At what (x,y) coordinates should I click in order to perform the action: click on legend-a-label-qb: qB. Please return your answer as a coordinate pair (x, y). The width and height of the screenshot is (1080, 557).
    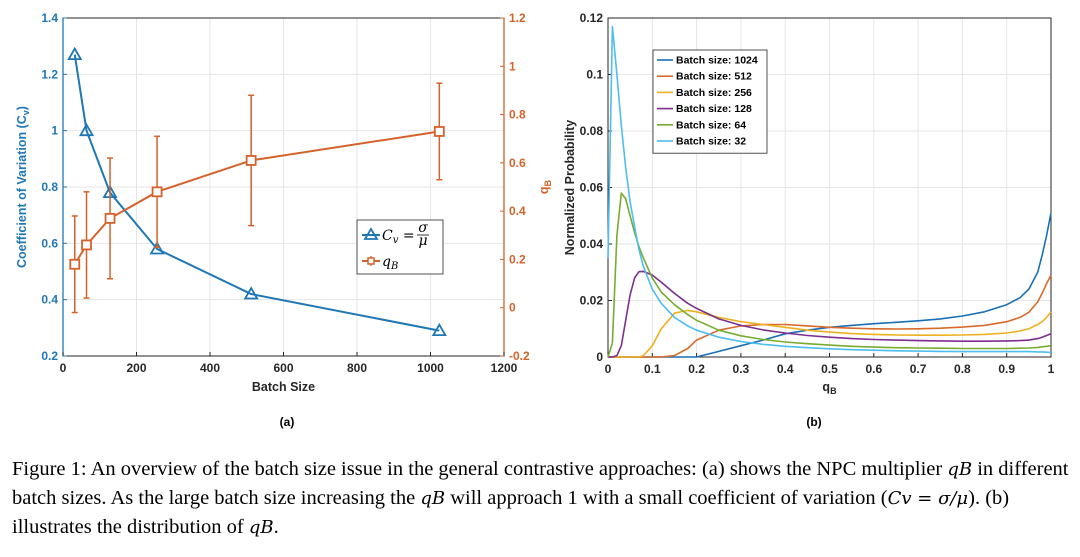
    Looking at the image, I should click on (390, 263).